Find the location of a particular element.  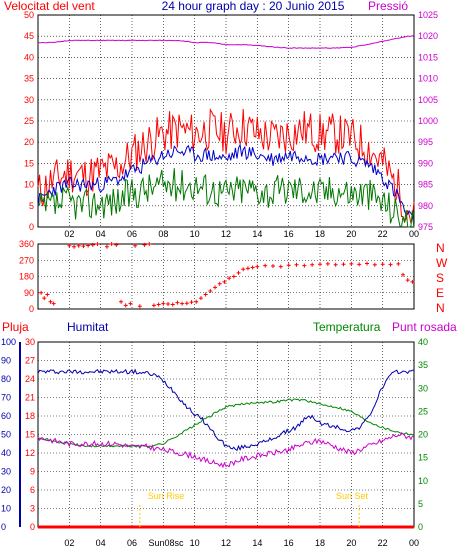

wind-x-tick-label: 04 is located at coordinates (101, 234).